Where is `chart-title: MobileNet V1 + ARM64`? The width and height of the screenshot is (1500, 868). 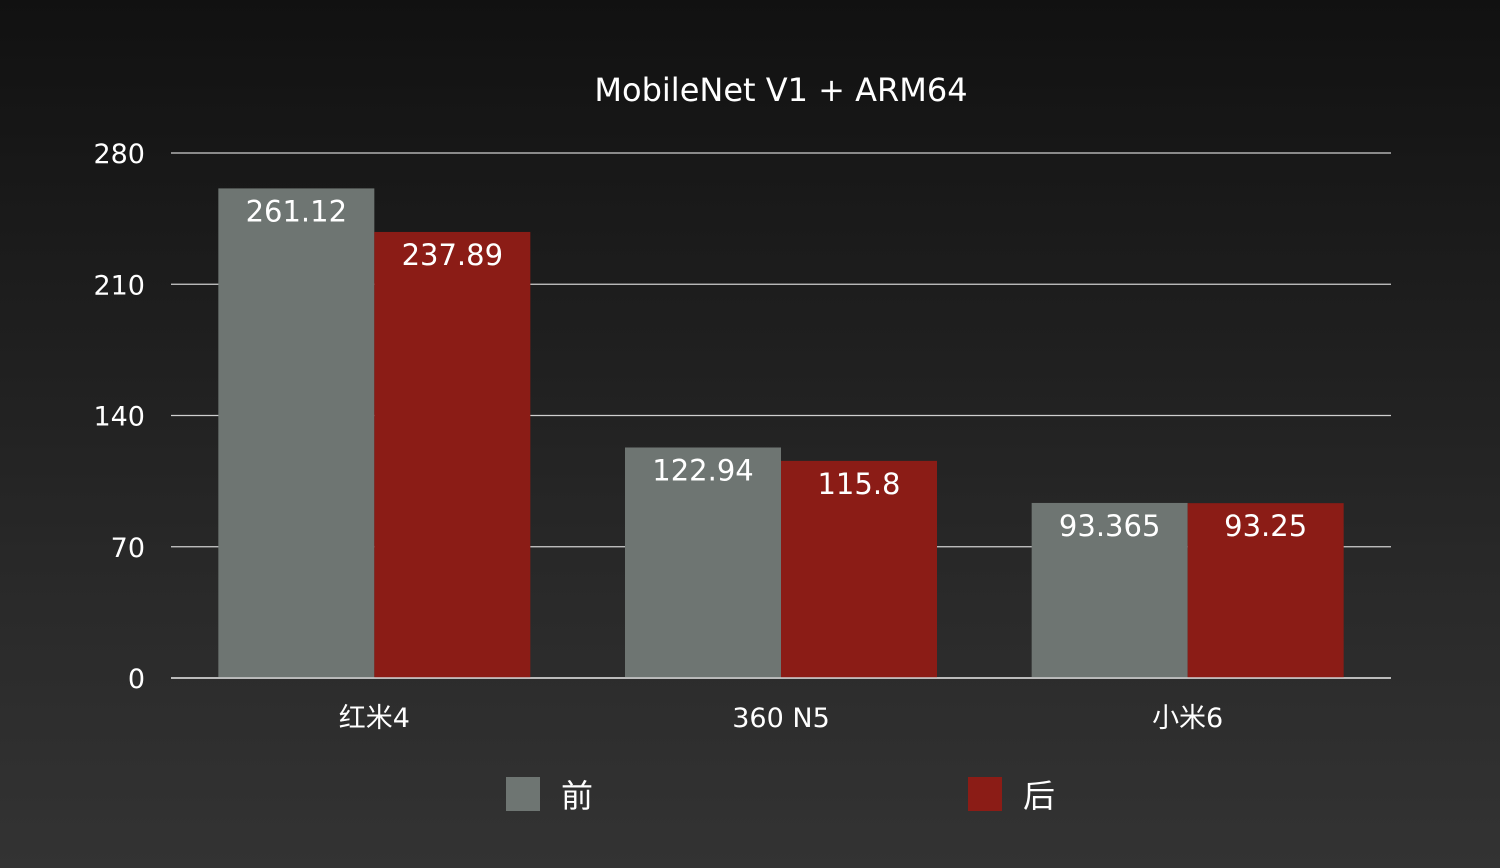
chart-title: MobileNet V1 + ARM64 is located at coordinates (780, 90).